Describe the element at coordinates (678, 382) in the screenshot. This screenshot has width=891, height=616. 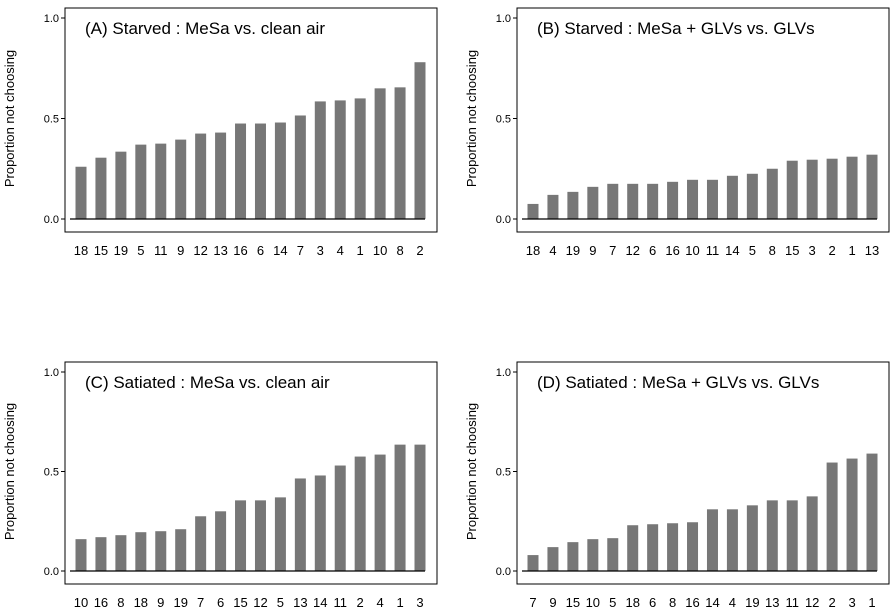
I see `panel-title: (D) Satiated : MeSa + GLVs vs. GLVs` at that location.